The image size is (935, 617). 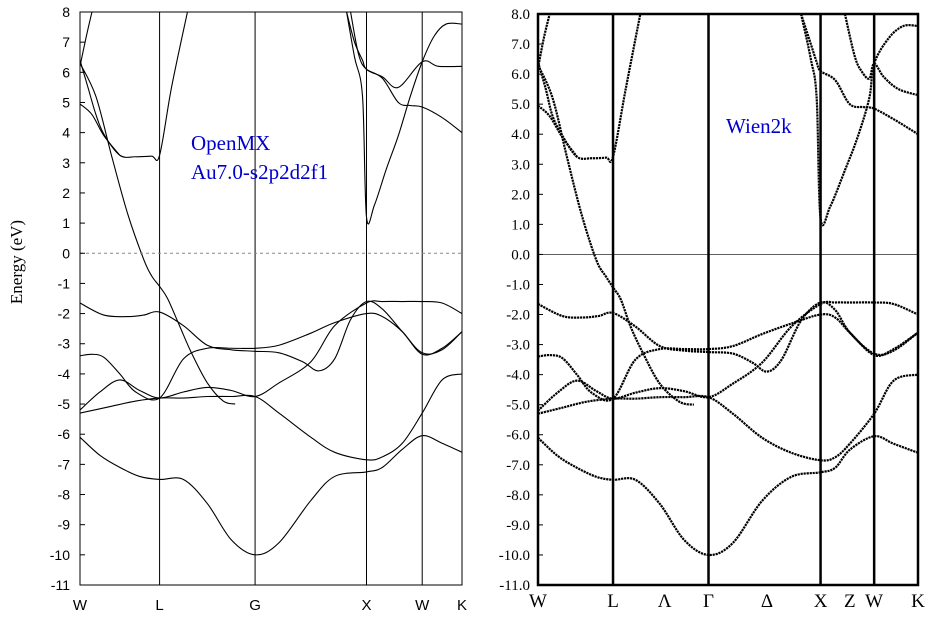 I want to click on openmx-y-tick-label: 0, so click(x=66, y=253).